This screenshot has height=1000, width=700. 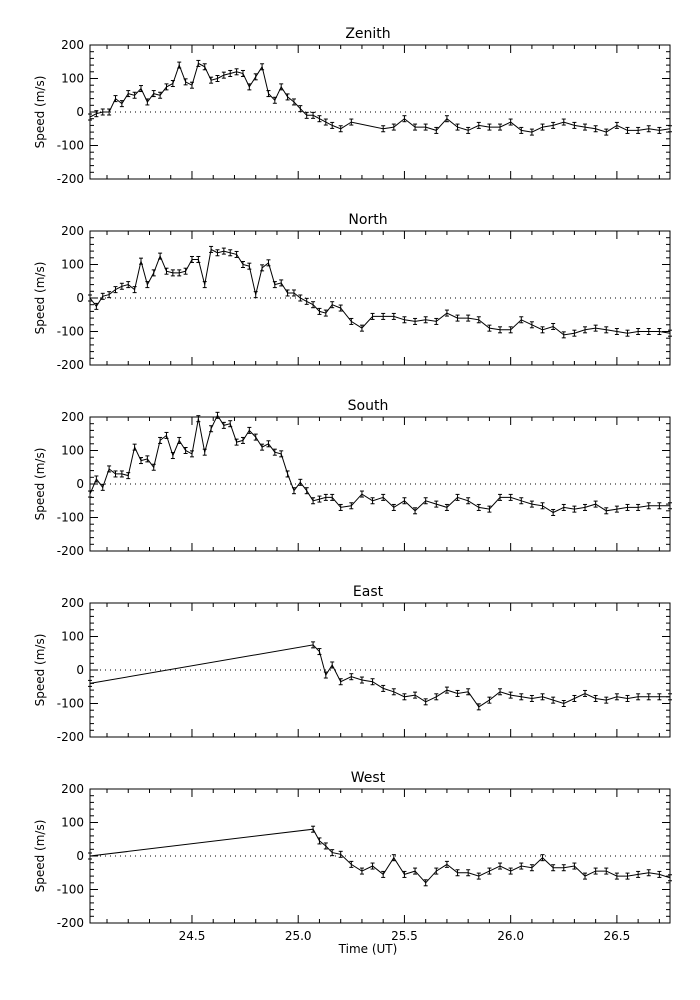 What do you see at coordinates (298, 936) in the screenshot?
I see `x-tick-label: 25.0` at bounding box center [298, 936].